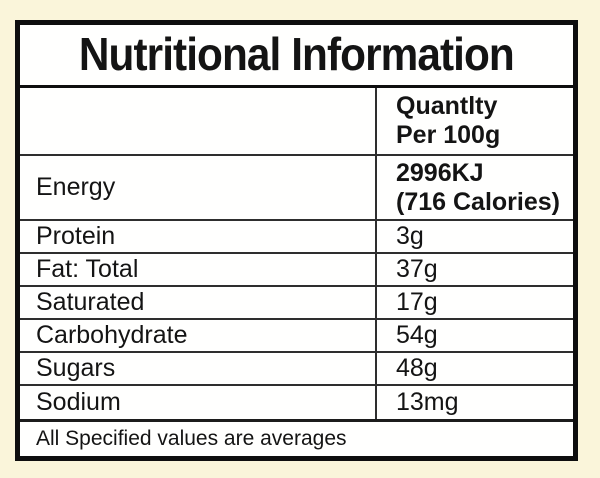  I want to click on nutrient-value: 48g, so click(474, 368).